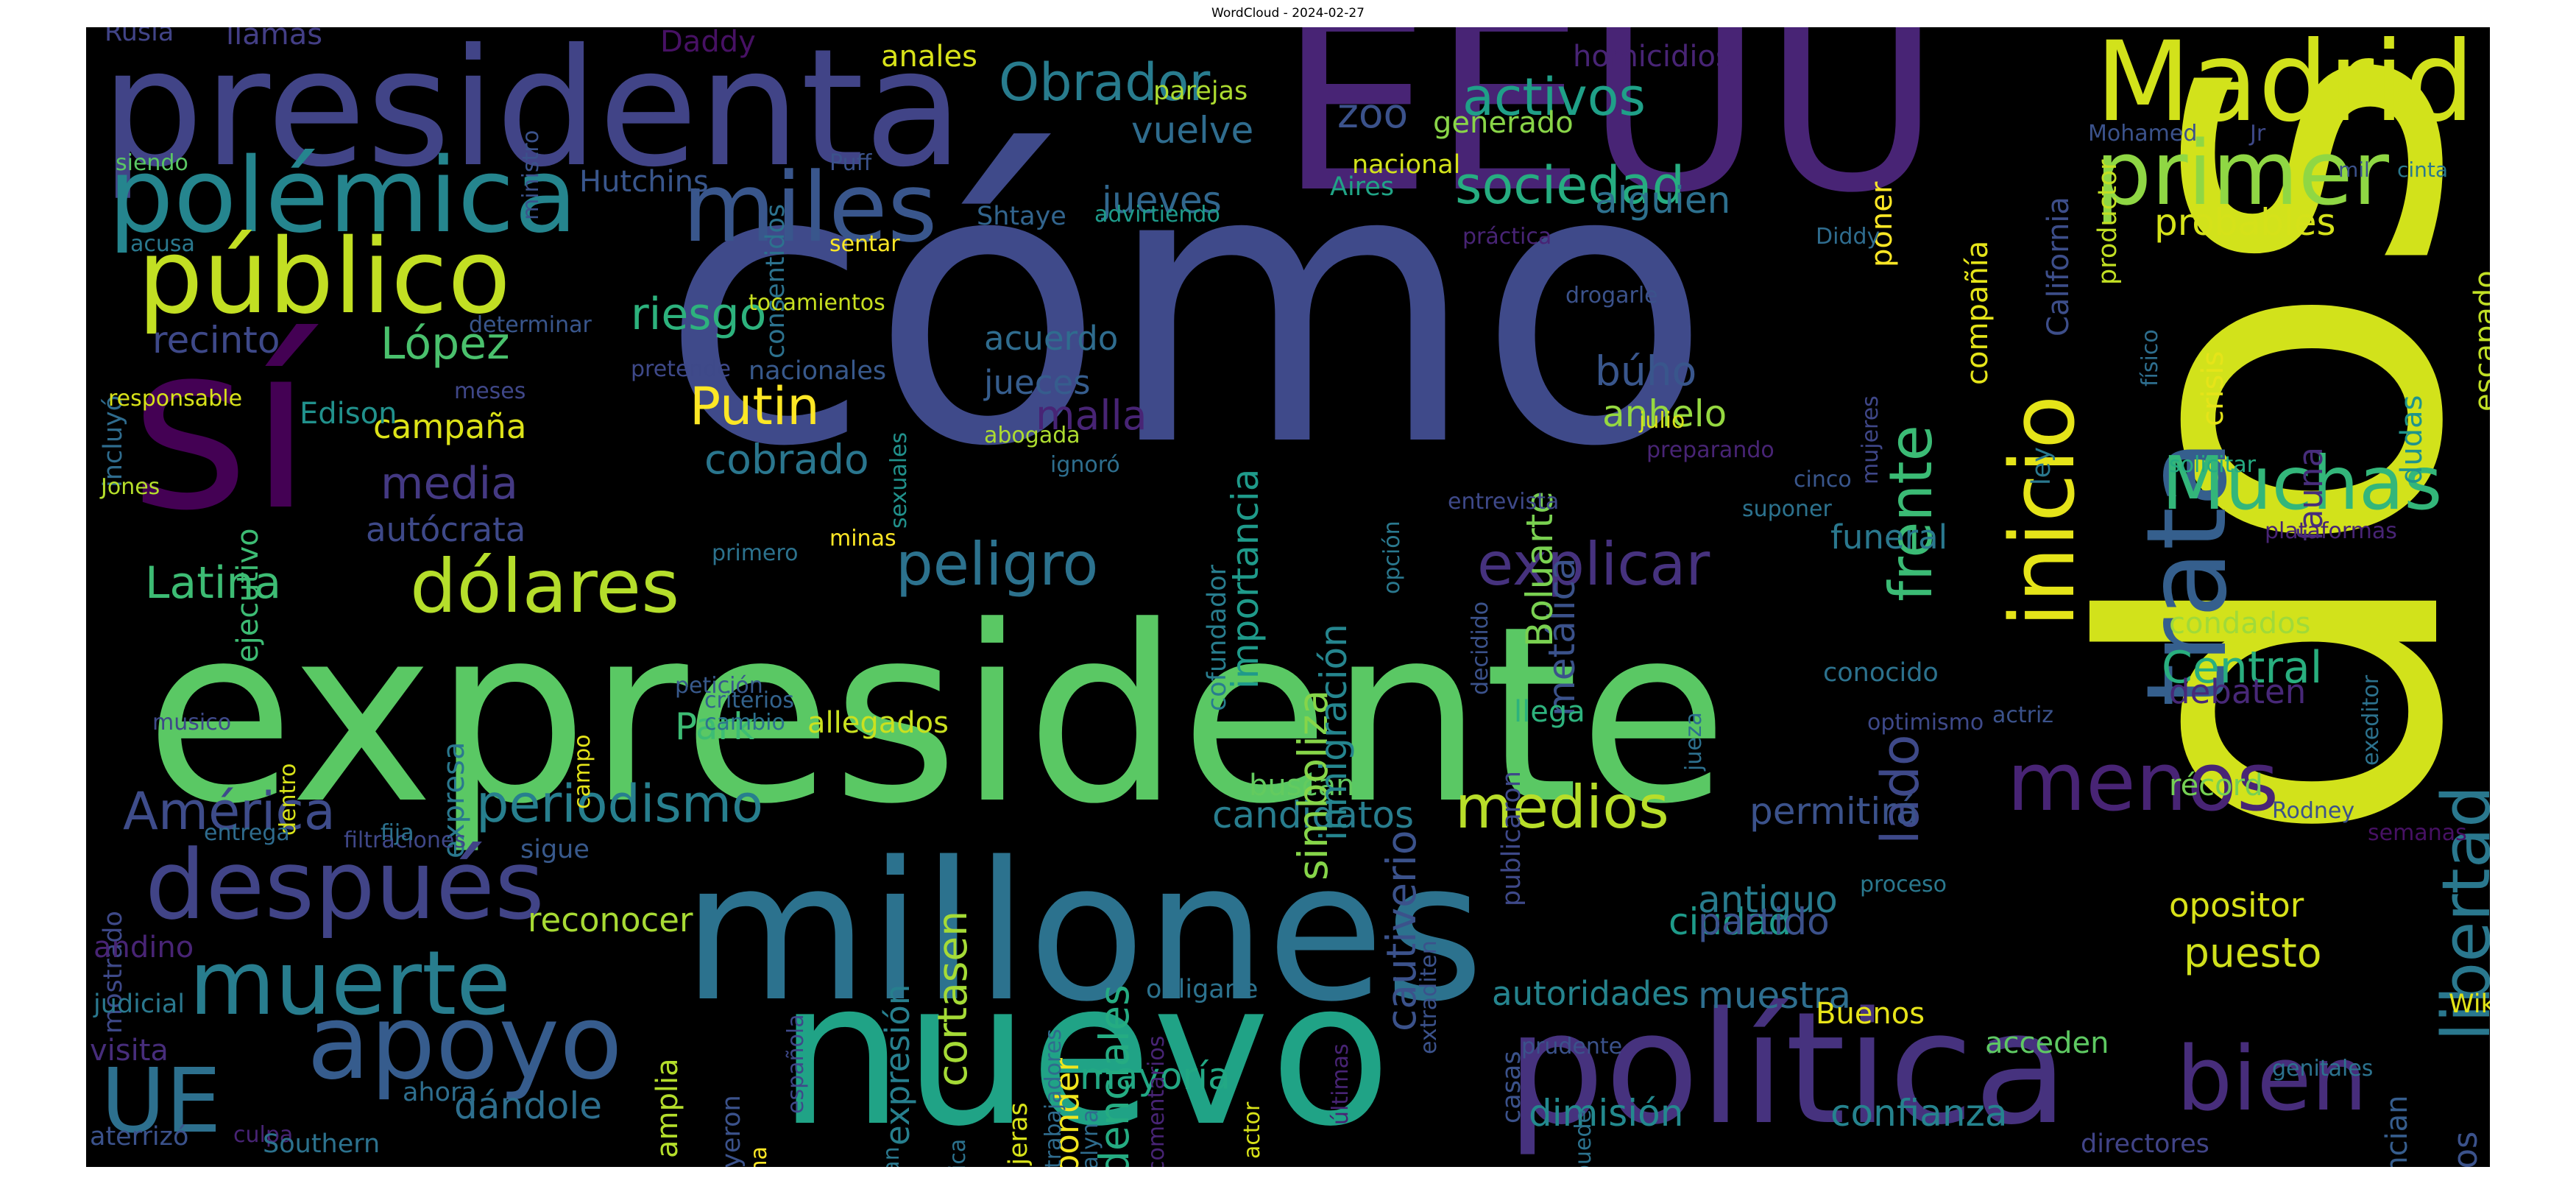  Describe the element at coordinates (2059, 266) in the screenshot. I see `word-100: California` at that location.